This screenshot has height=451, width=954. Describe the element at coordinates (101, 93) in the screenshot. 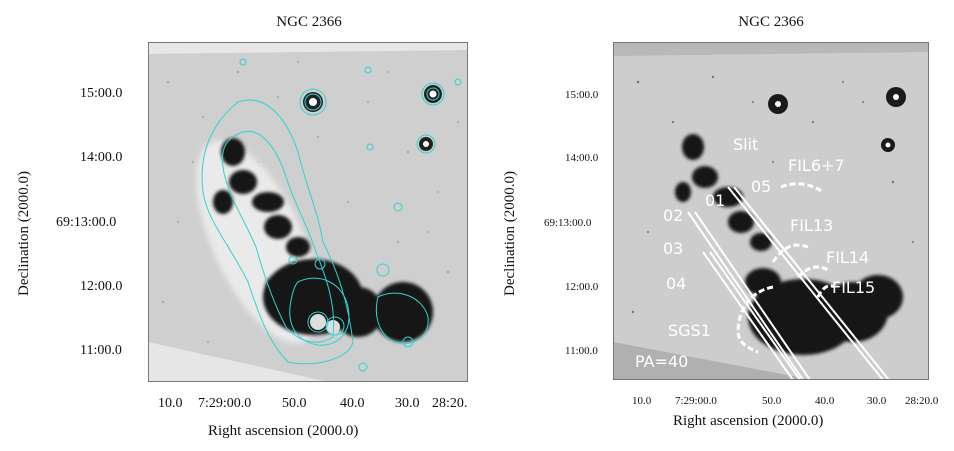

I see `left-ytick-0: 15:00.0` at that location.